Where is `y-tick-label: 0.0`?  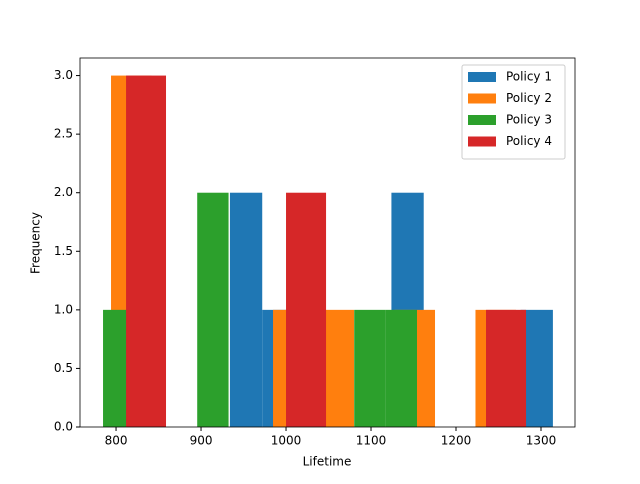 y-tick-label: 0.0 is located at coordinates (63, 427).